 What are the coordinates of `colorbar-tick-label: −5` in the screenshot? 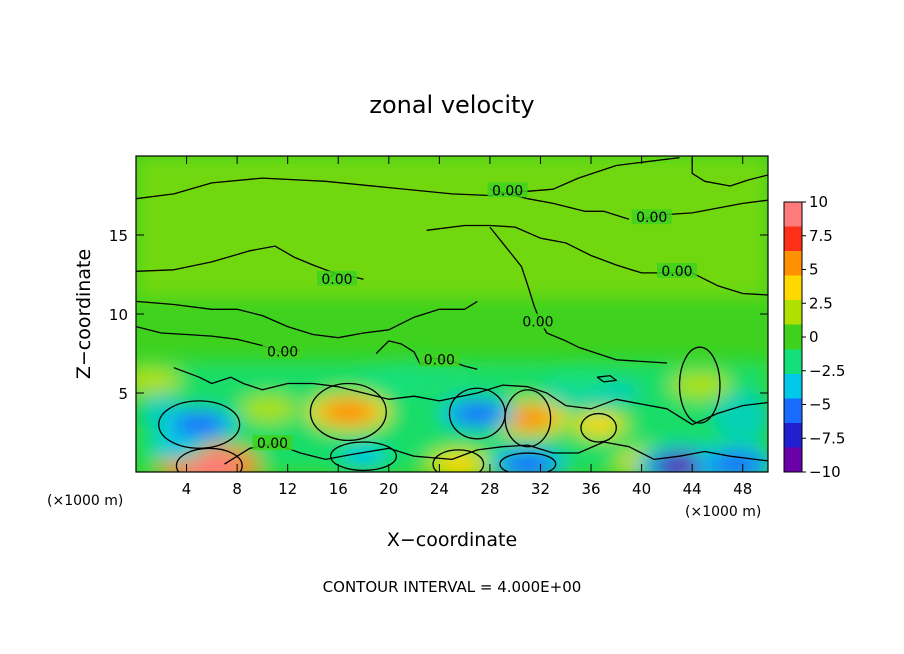 It's located at (820, 405).